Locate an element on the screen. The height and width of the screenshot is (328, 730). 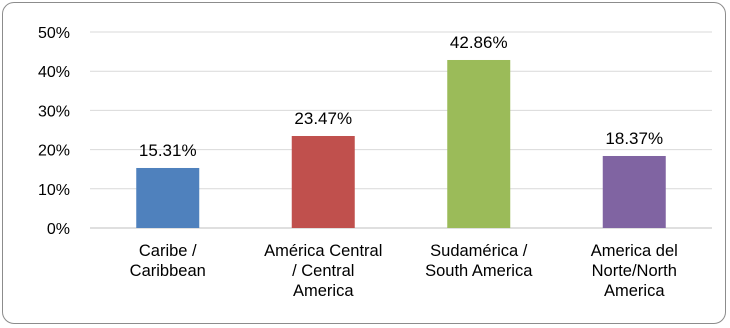
data-label: 23.47% is located at coordinates (323, 118).